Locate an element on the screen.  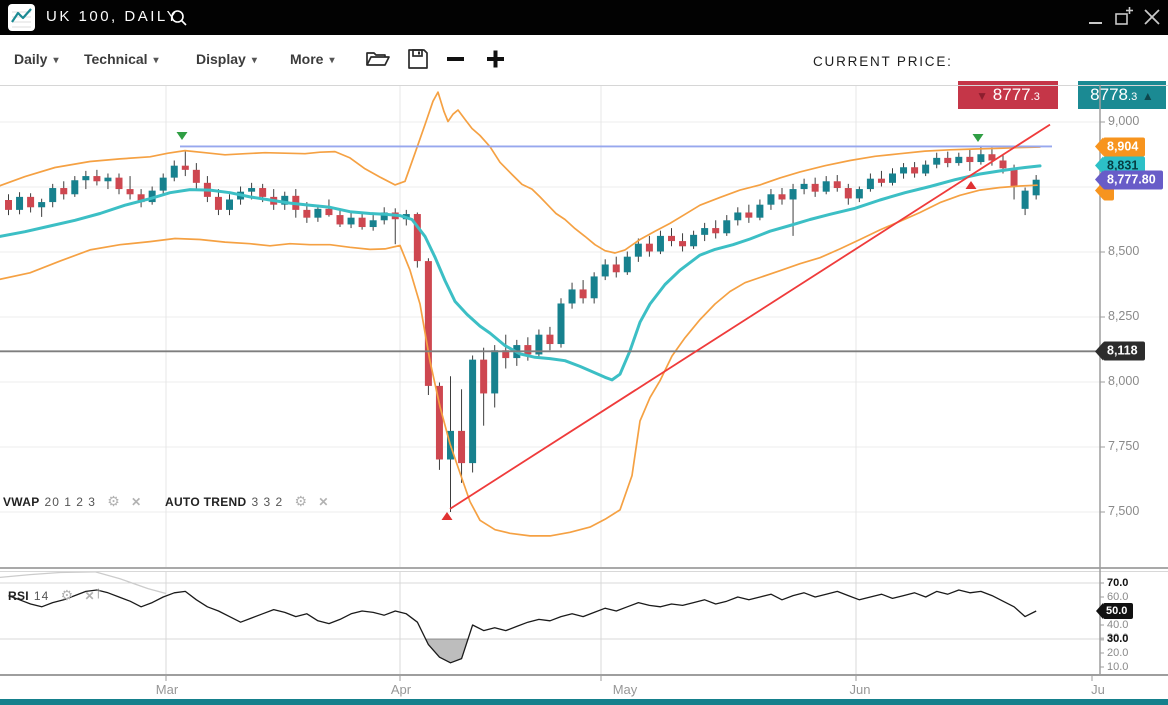
menu-technical: Technical ▾ is located at coordinates (121, 59).